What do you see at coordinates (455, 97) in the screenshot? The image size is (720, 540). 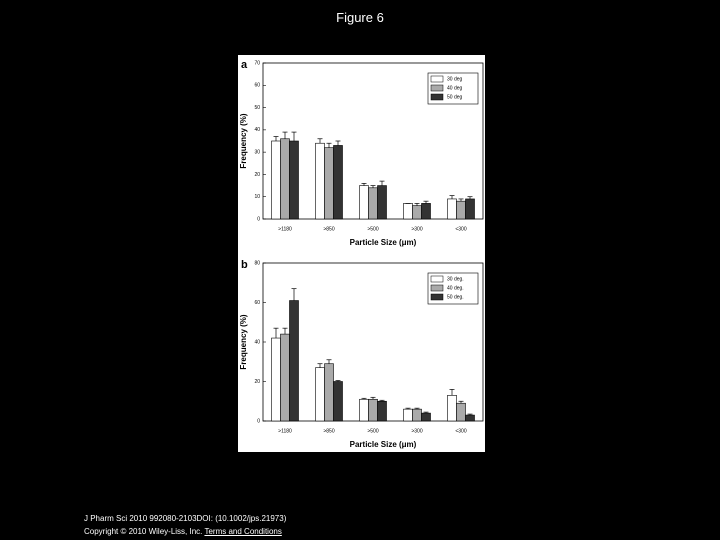 I see `legend-label: 50 deg` at bounding box center [455, 97].